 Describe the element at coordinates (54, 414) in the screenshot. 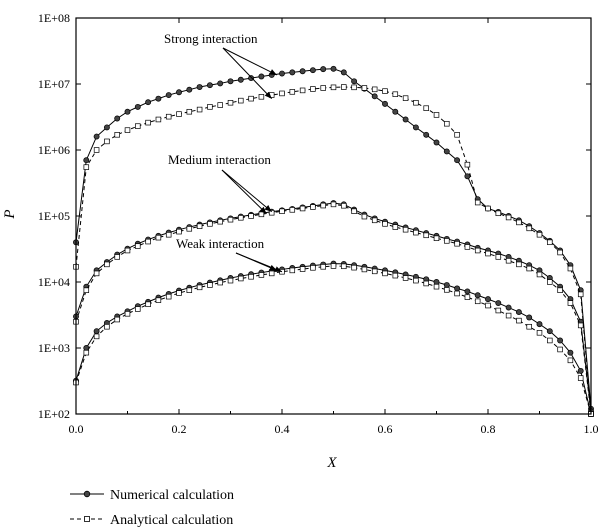

I see `y-tick-label-0: 1E+02` at that location.